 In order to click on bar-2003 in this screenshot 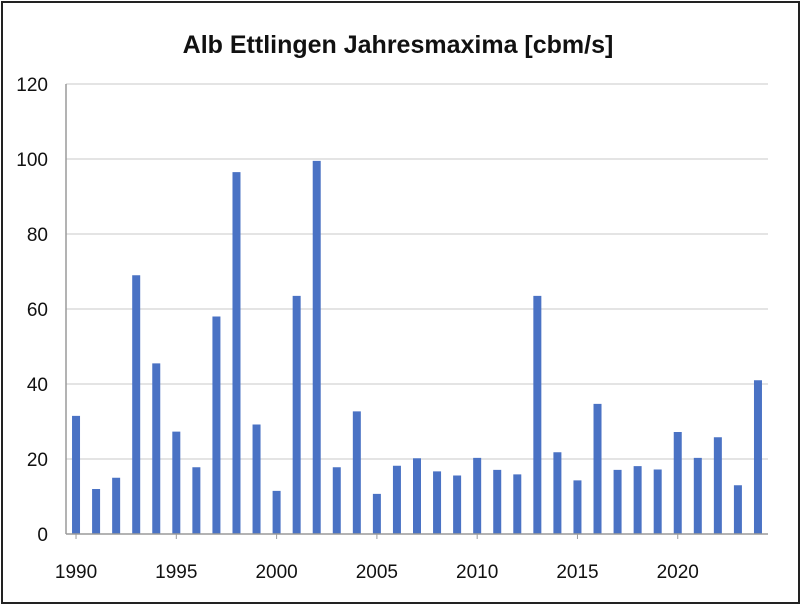, I will do `click(336, 500)`.